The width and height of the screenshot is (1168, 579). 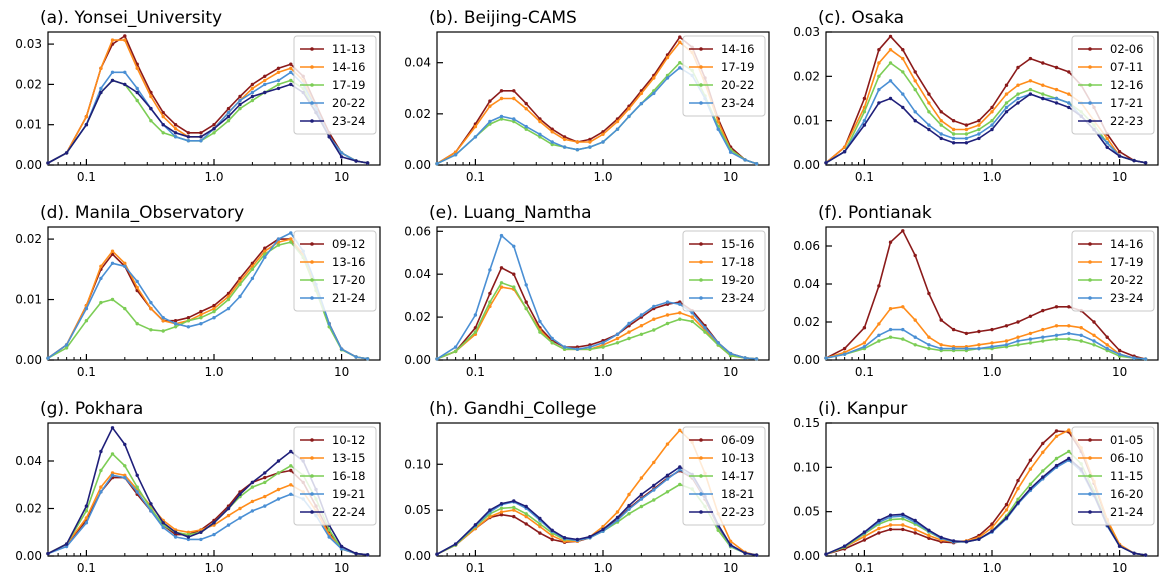 What do you see at coordinates (348, 103) in the screenshot?
I see `legend-label: 20-22` at bounding box center [348, 103].